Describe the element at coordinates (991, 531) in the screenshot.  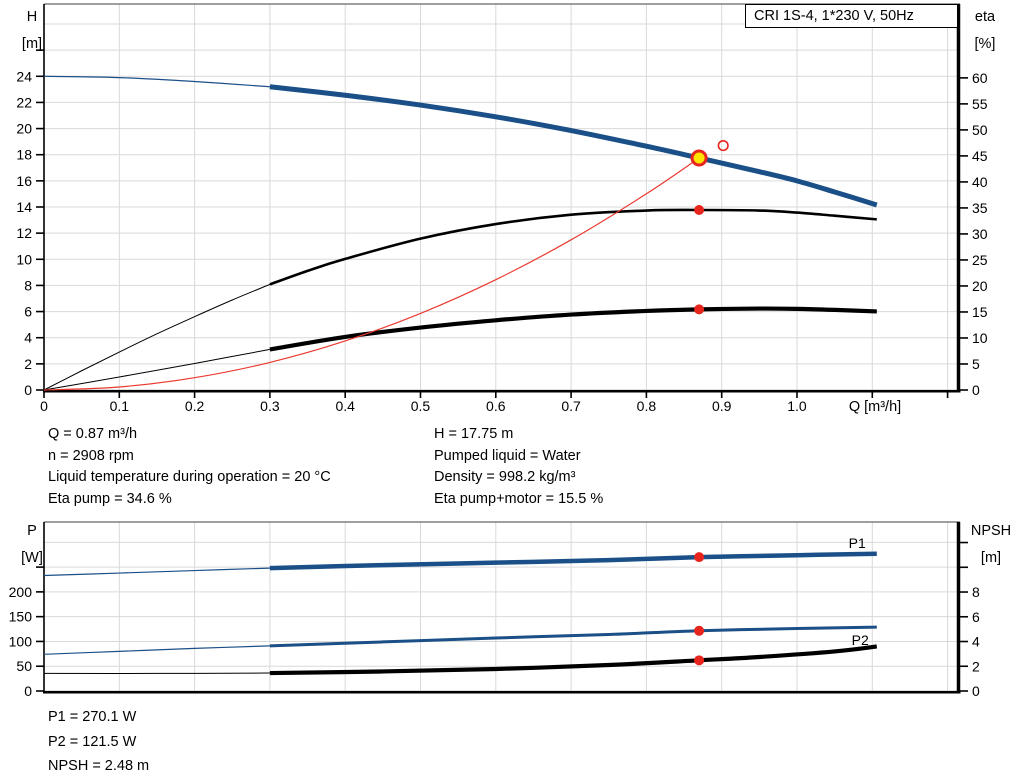
I see `npsh-axis-symbol: NPSH` at that location.